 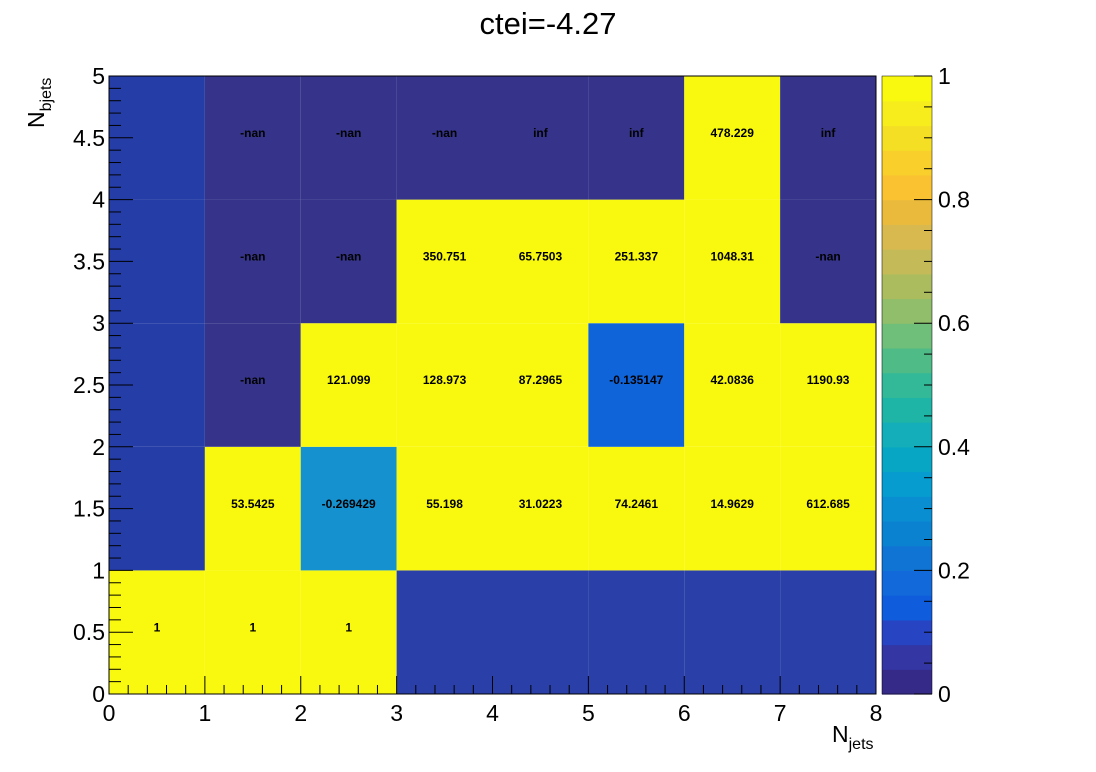 I want to click on x-tick-label: 7, so click(x=780, y=713).